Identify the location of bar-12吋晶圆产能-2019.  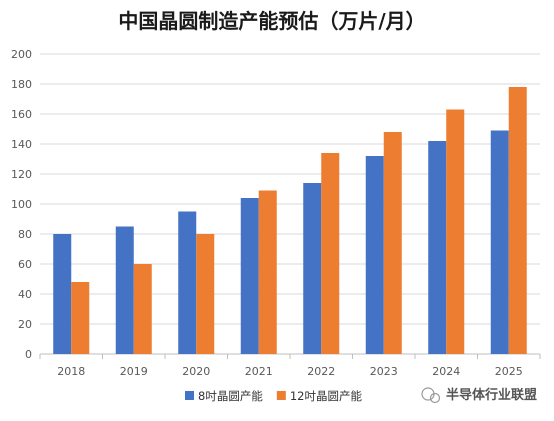
(142, 309).